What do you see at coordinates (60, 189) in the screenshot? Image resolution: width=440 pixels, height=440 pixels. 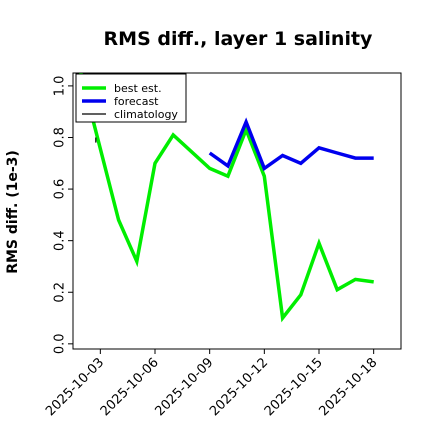 I see `y-tick-label: 0.6` at bounding box center [60, 189].